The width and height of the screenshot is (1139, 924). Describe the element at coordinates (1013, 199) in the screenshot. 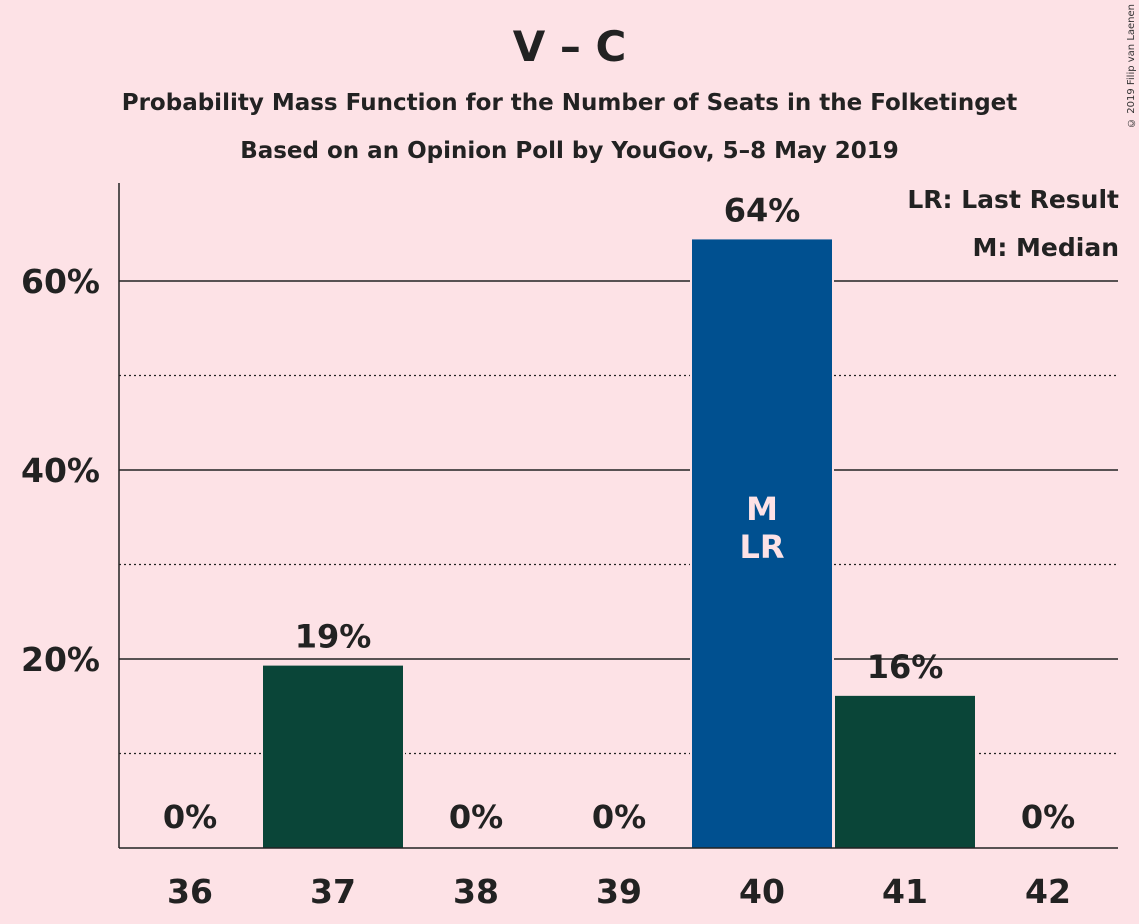

I see `legend-last-result: LR: Last Result` at that location.